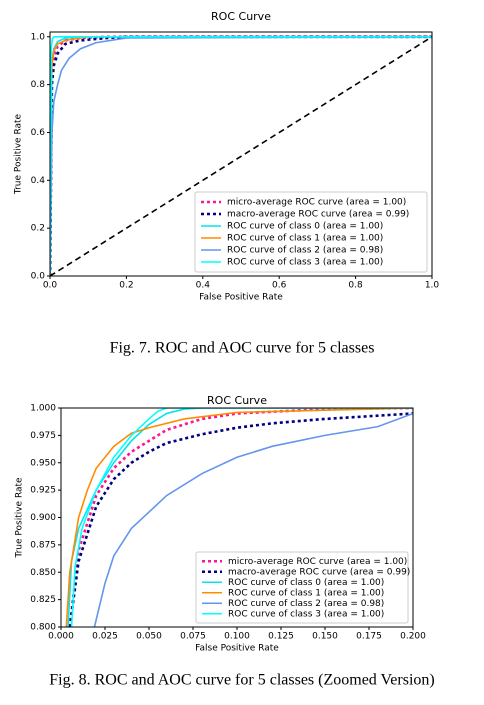 This screenshot has width=484, height=705. I want to click on y-tick-label: 0.0, so click(38, 277).